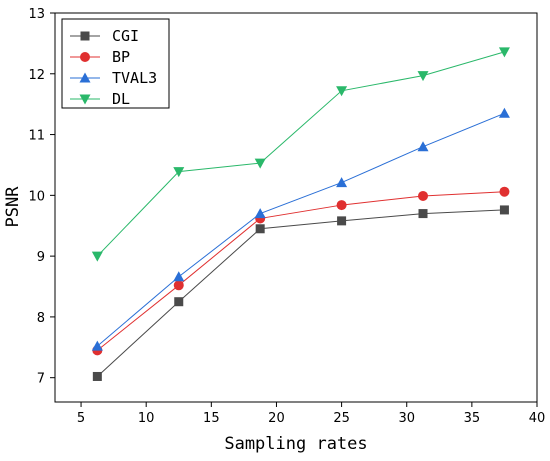 The image size is (550, 461). I want to click on y-tick-label: 9, so click(41, 257).